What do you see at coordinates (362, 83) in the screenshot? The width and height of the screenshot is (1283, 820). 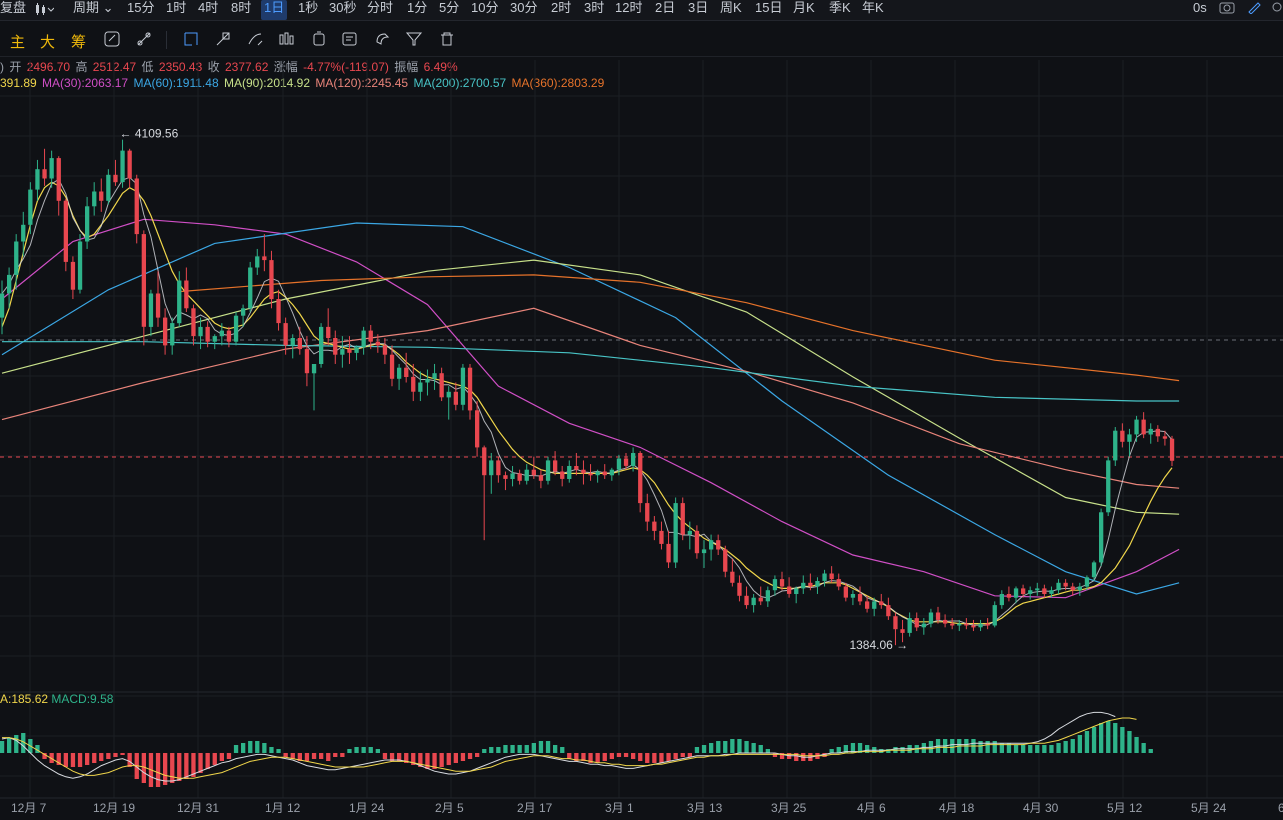 I see `ma120-value: MA(120):2245.45` at bounding box center [362, 83].